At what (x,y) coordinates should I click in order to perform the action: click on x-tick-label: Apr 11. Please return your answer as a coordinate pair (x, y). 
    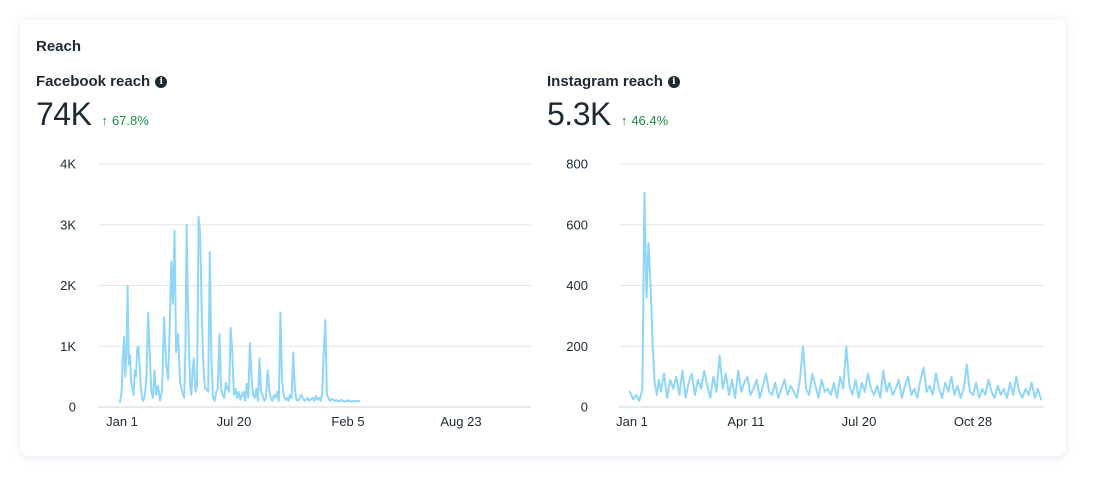
    Looking at the image, I should click on (745, 421).